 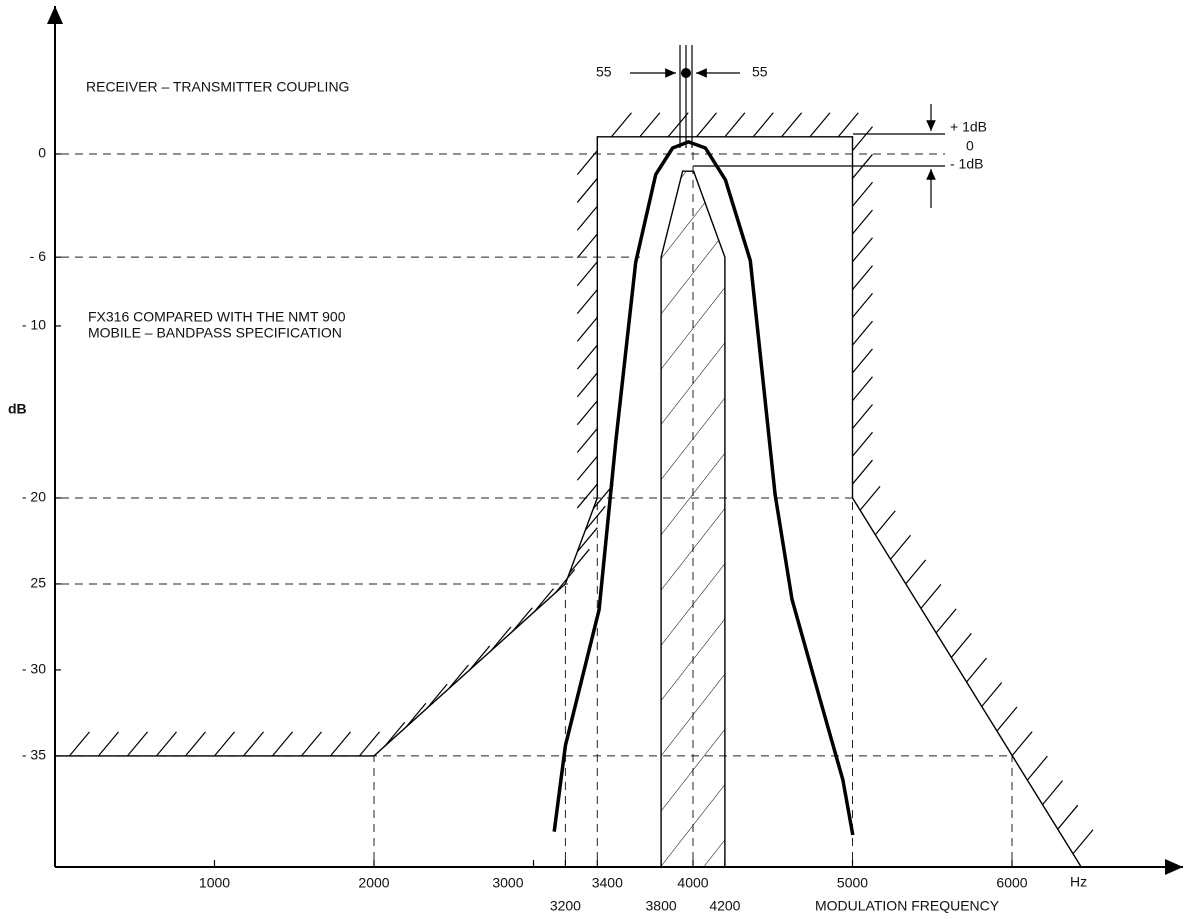 I want to click on chart-title: RECEIVER – TRANSMITTER COUPLING, so click(x=217, y=87).